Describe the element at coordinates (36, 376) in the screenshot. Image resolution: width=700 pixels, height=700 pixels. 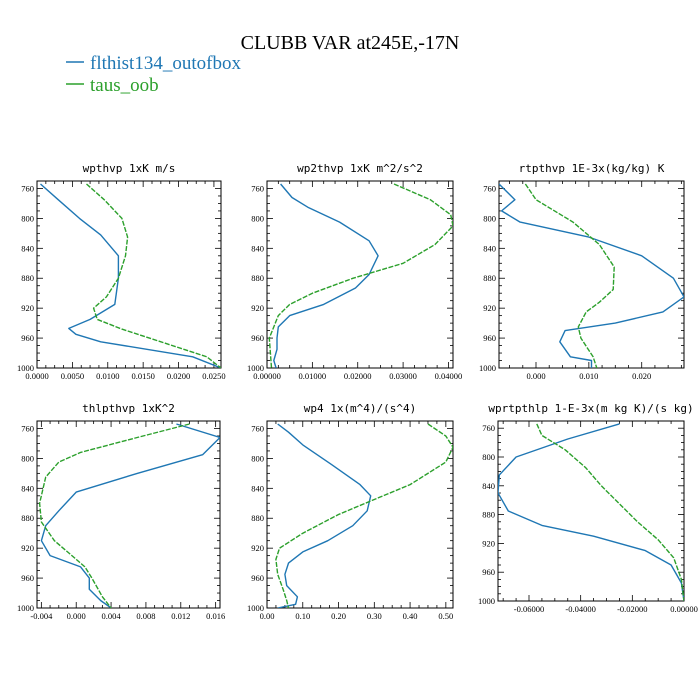
I see `x-tick-label: 0.0000` at that location.